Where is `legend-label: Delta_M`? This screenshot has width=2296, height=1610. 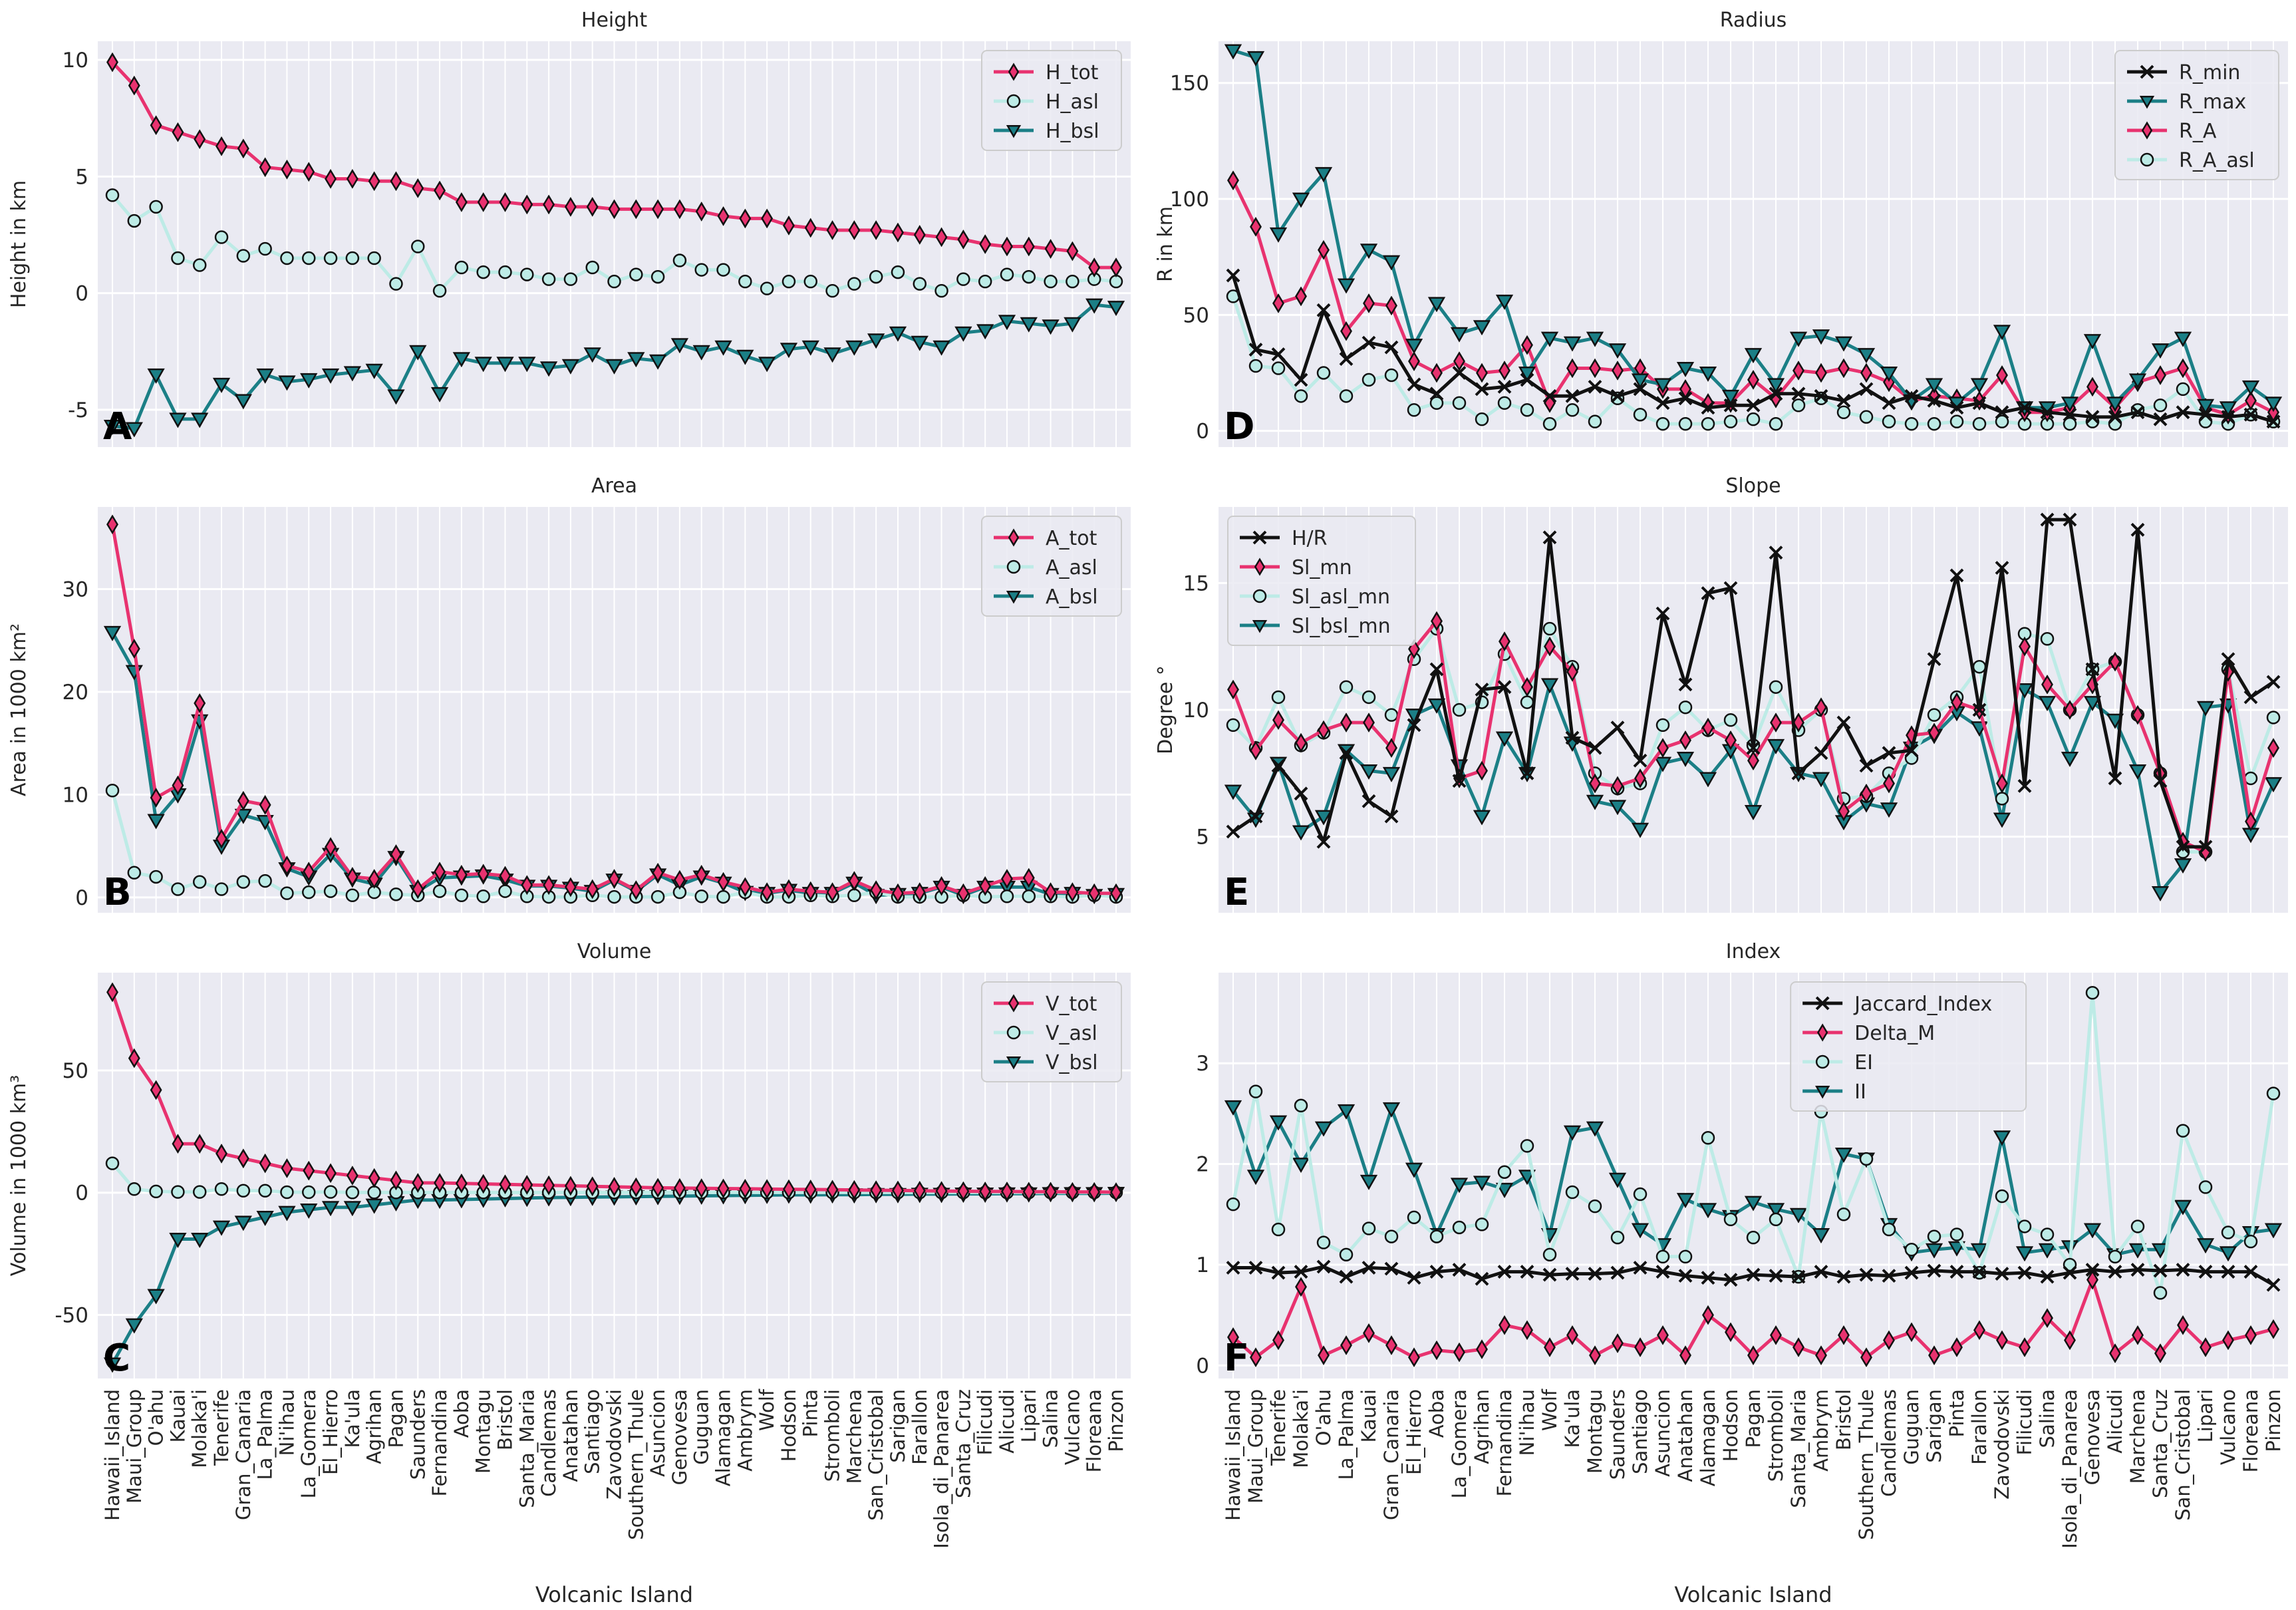
legend-label: Delta_M is located at coordinates (1894, 1033).